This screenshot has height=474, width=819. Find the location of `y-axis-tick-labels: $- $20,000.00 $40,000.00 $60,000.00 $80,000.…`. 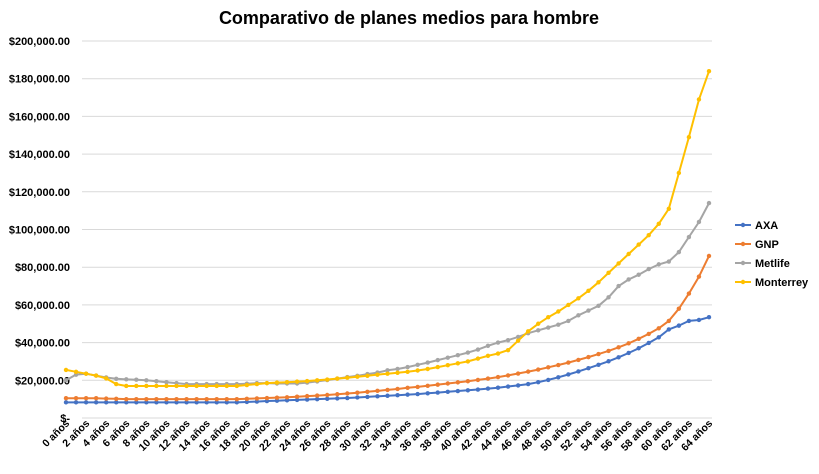

y-axis-tick-labels: $- $20,000.00 $40,000.00 $60,000.00 $80,000.… is located at coordinates (40, 230).